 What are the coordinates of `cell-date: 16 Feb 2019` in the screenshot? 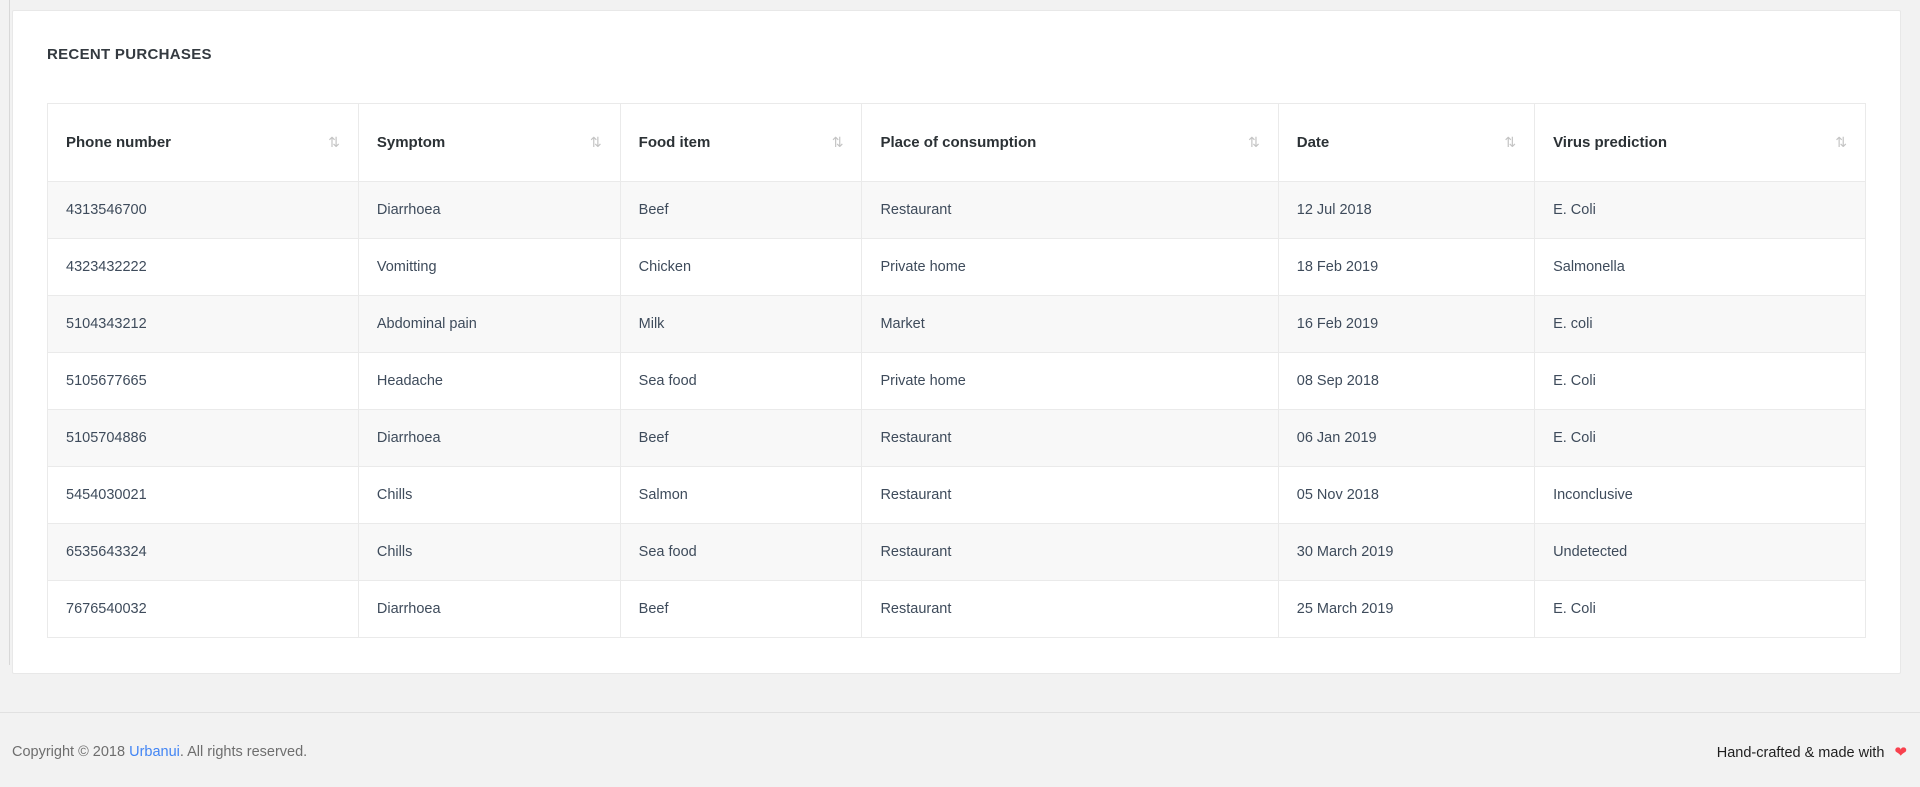 It's located at (1406, 324).